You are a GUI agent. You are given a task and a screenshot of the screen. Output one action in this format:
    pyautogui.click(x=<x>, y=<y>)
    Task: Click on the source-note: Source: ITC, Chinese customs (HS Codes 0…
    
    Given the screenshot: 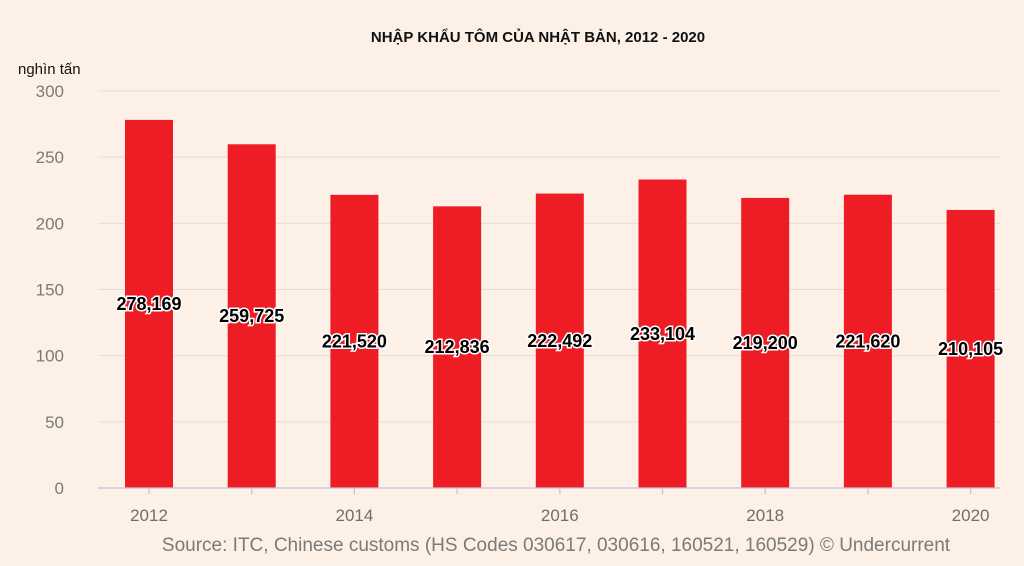 What is the action you would take?
    pyautogui.click(x=556, y=545)
    